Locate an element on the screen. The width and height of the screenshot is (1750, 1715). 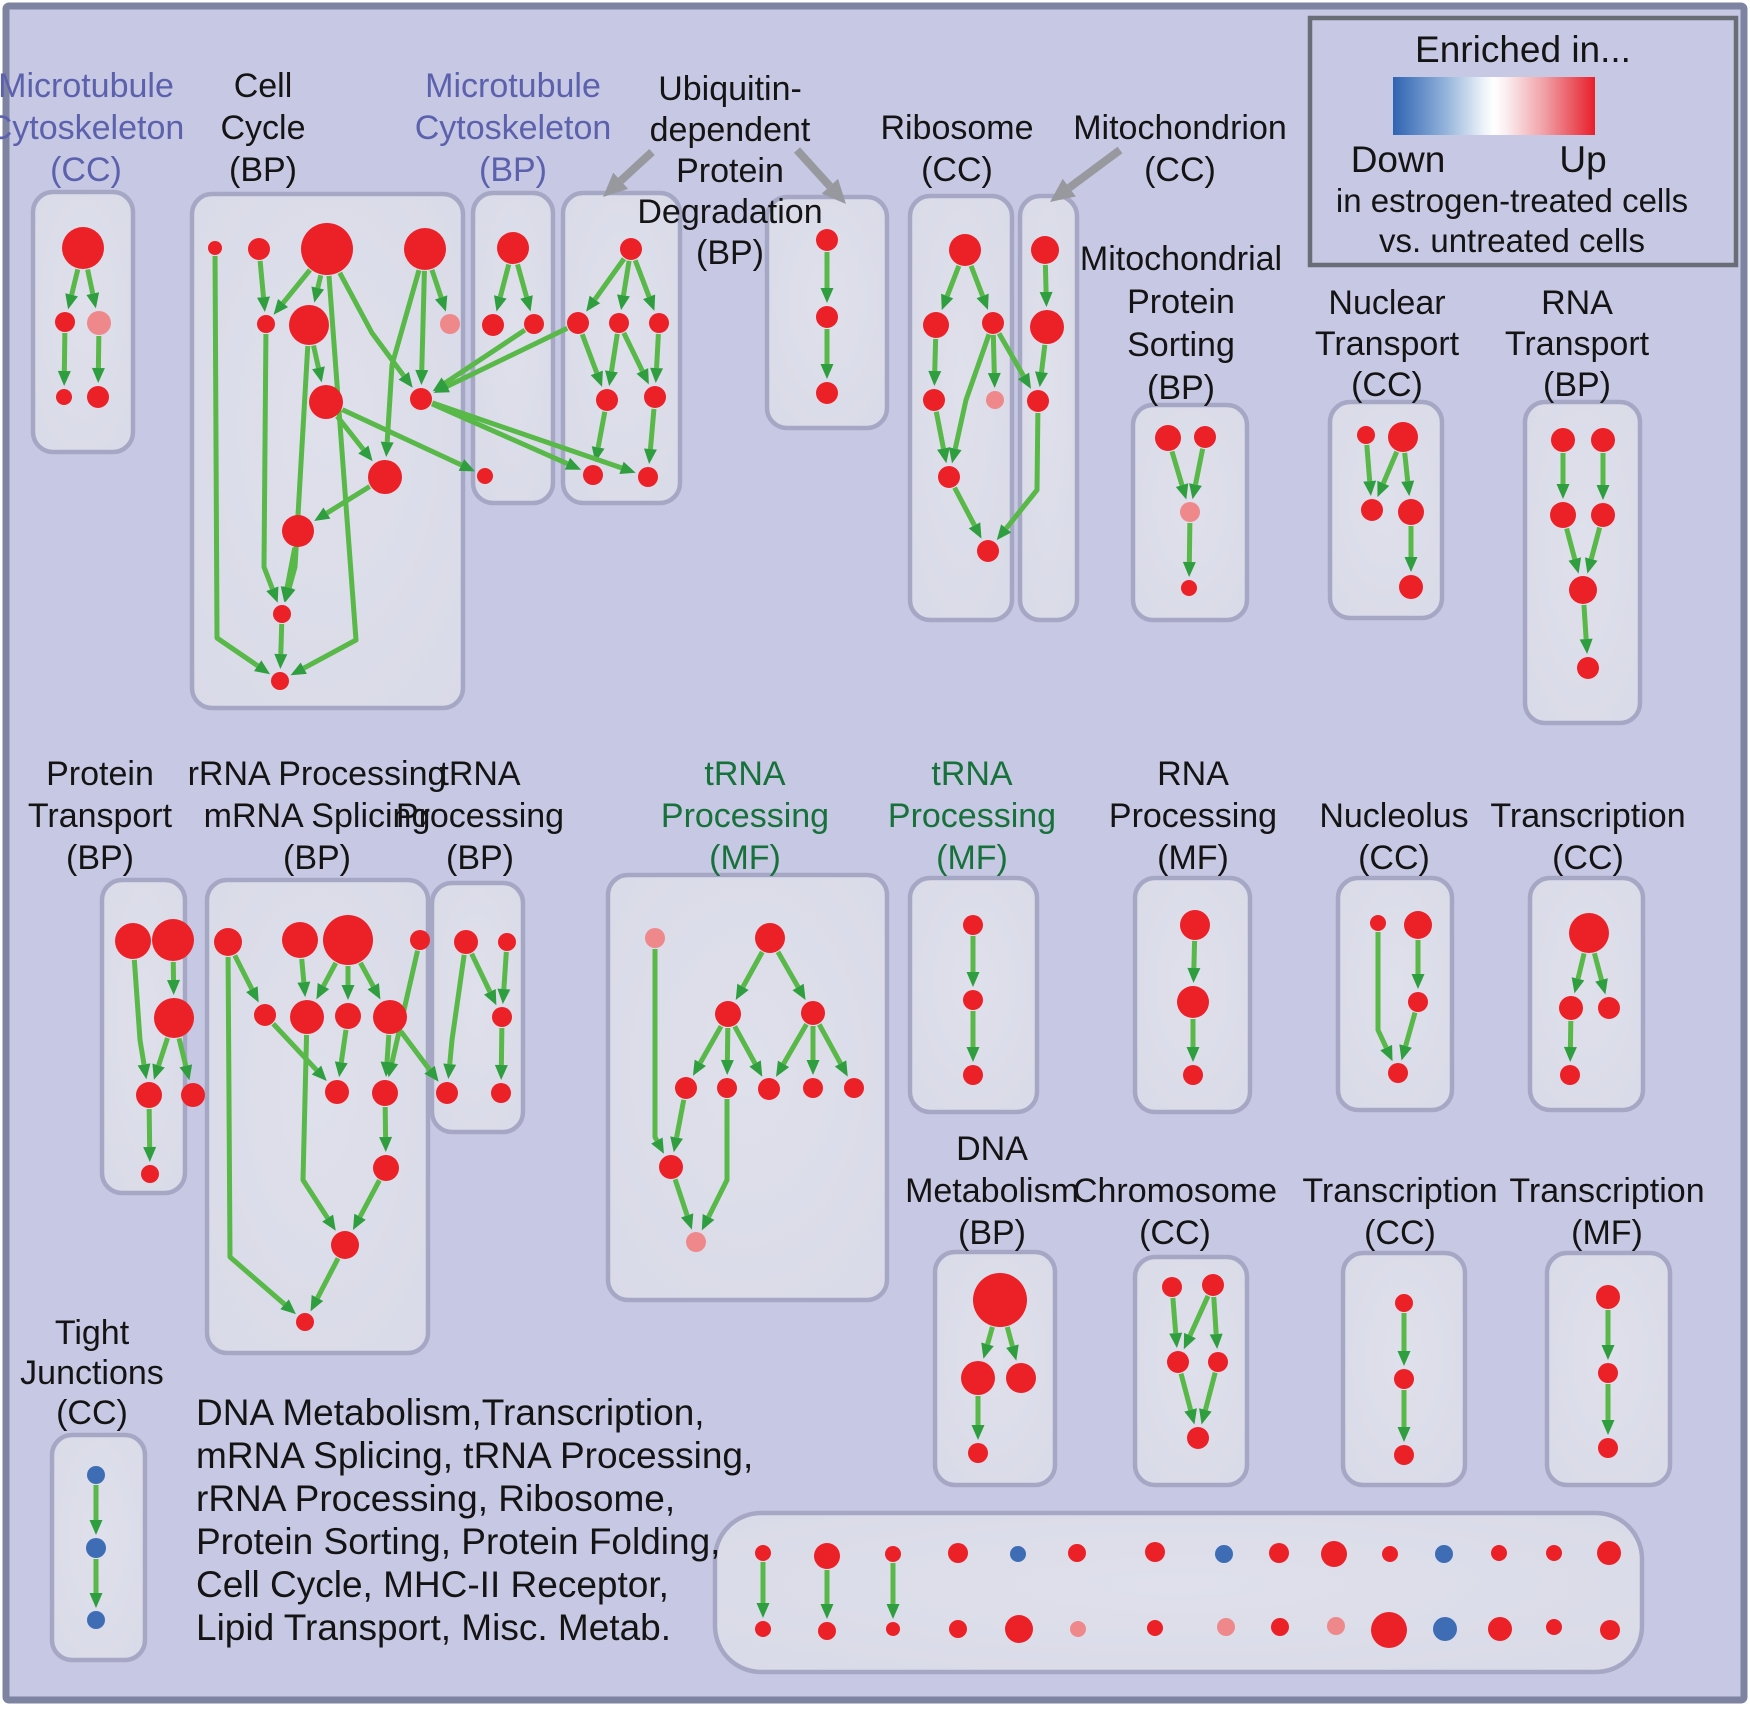
legend-subtitle-2: vs. untreated cells is located at coordinates (1512, 240).